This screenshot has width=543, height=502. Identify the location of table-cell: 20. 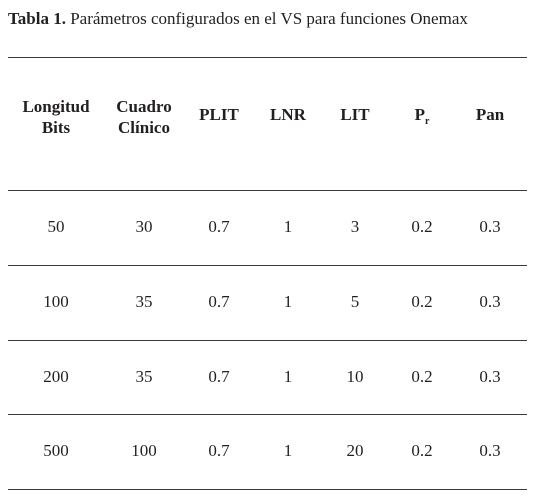
(355, 450).